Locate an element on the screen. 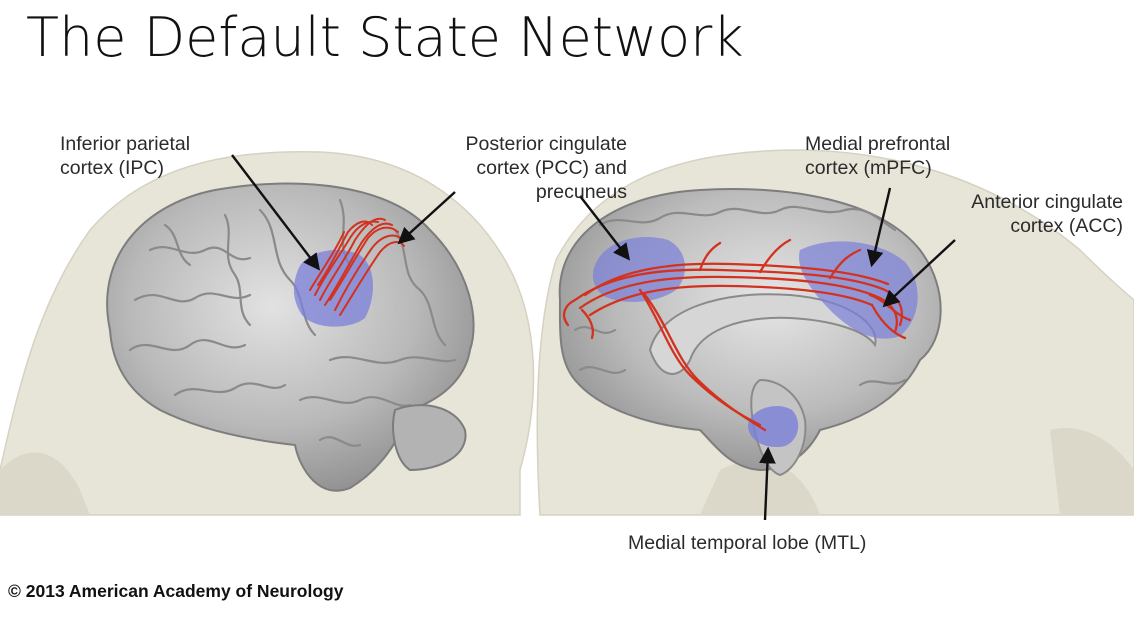  mtl-arrow-icon is located at coordinates (767, 483).